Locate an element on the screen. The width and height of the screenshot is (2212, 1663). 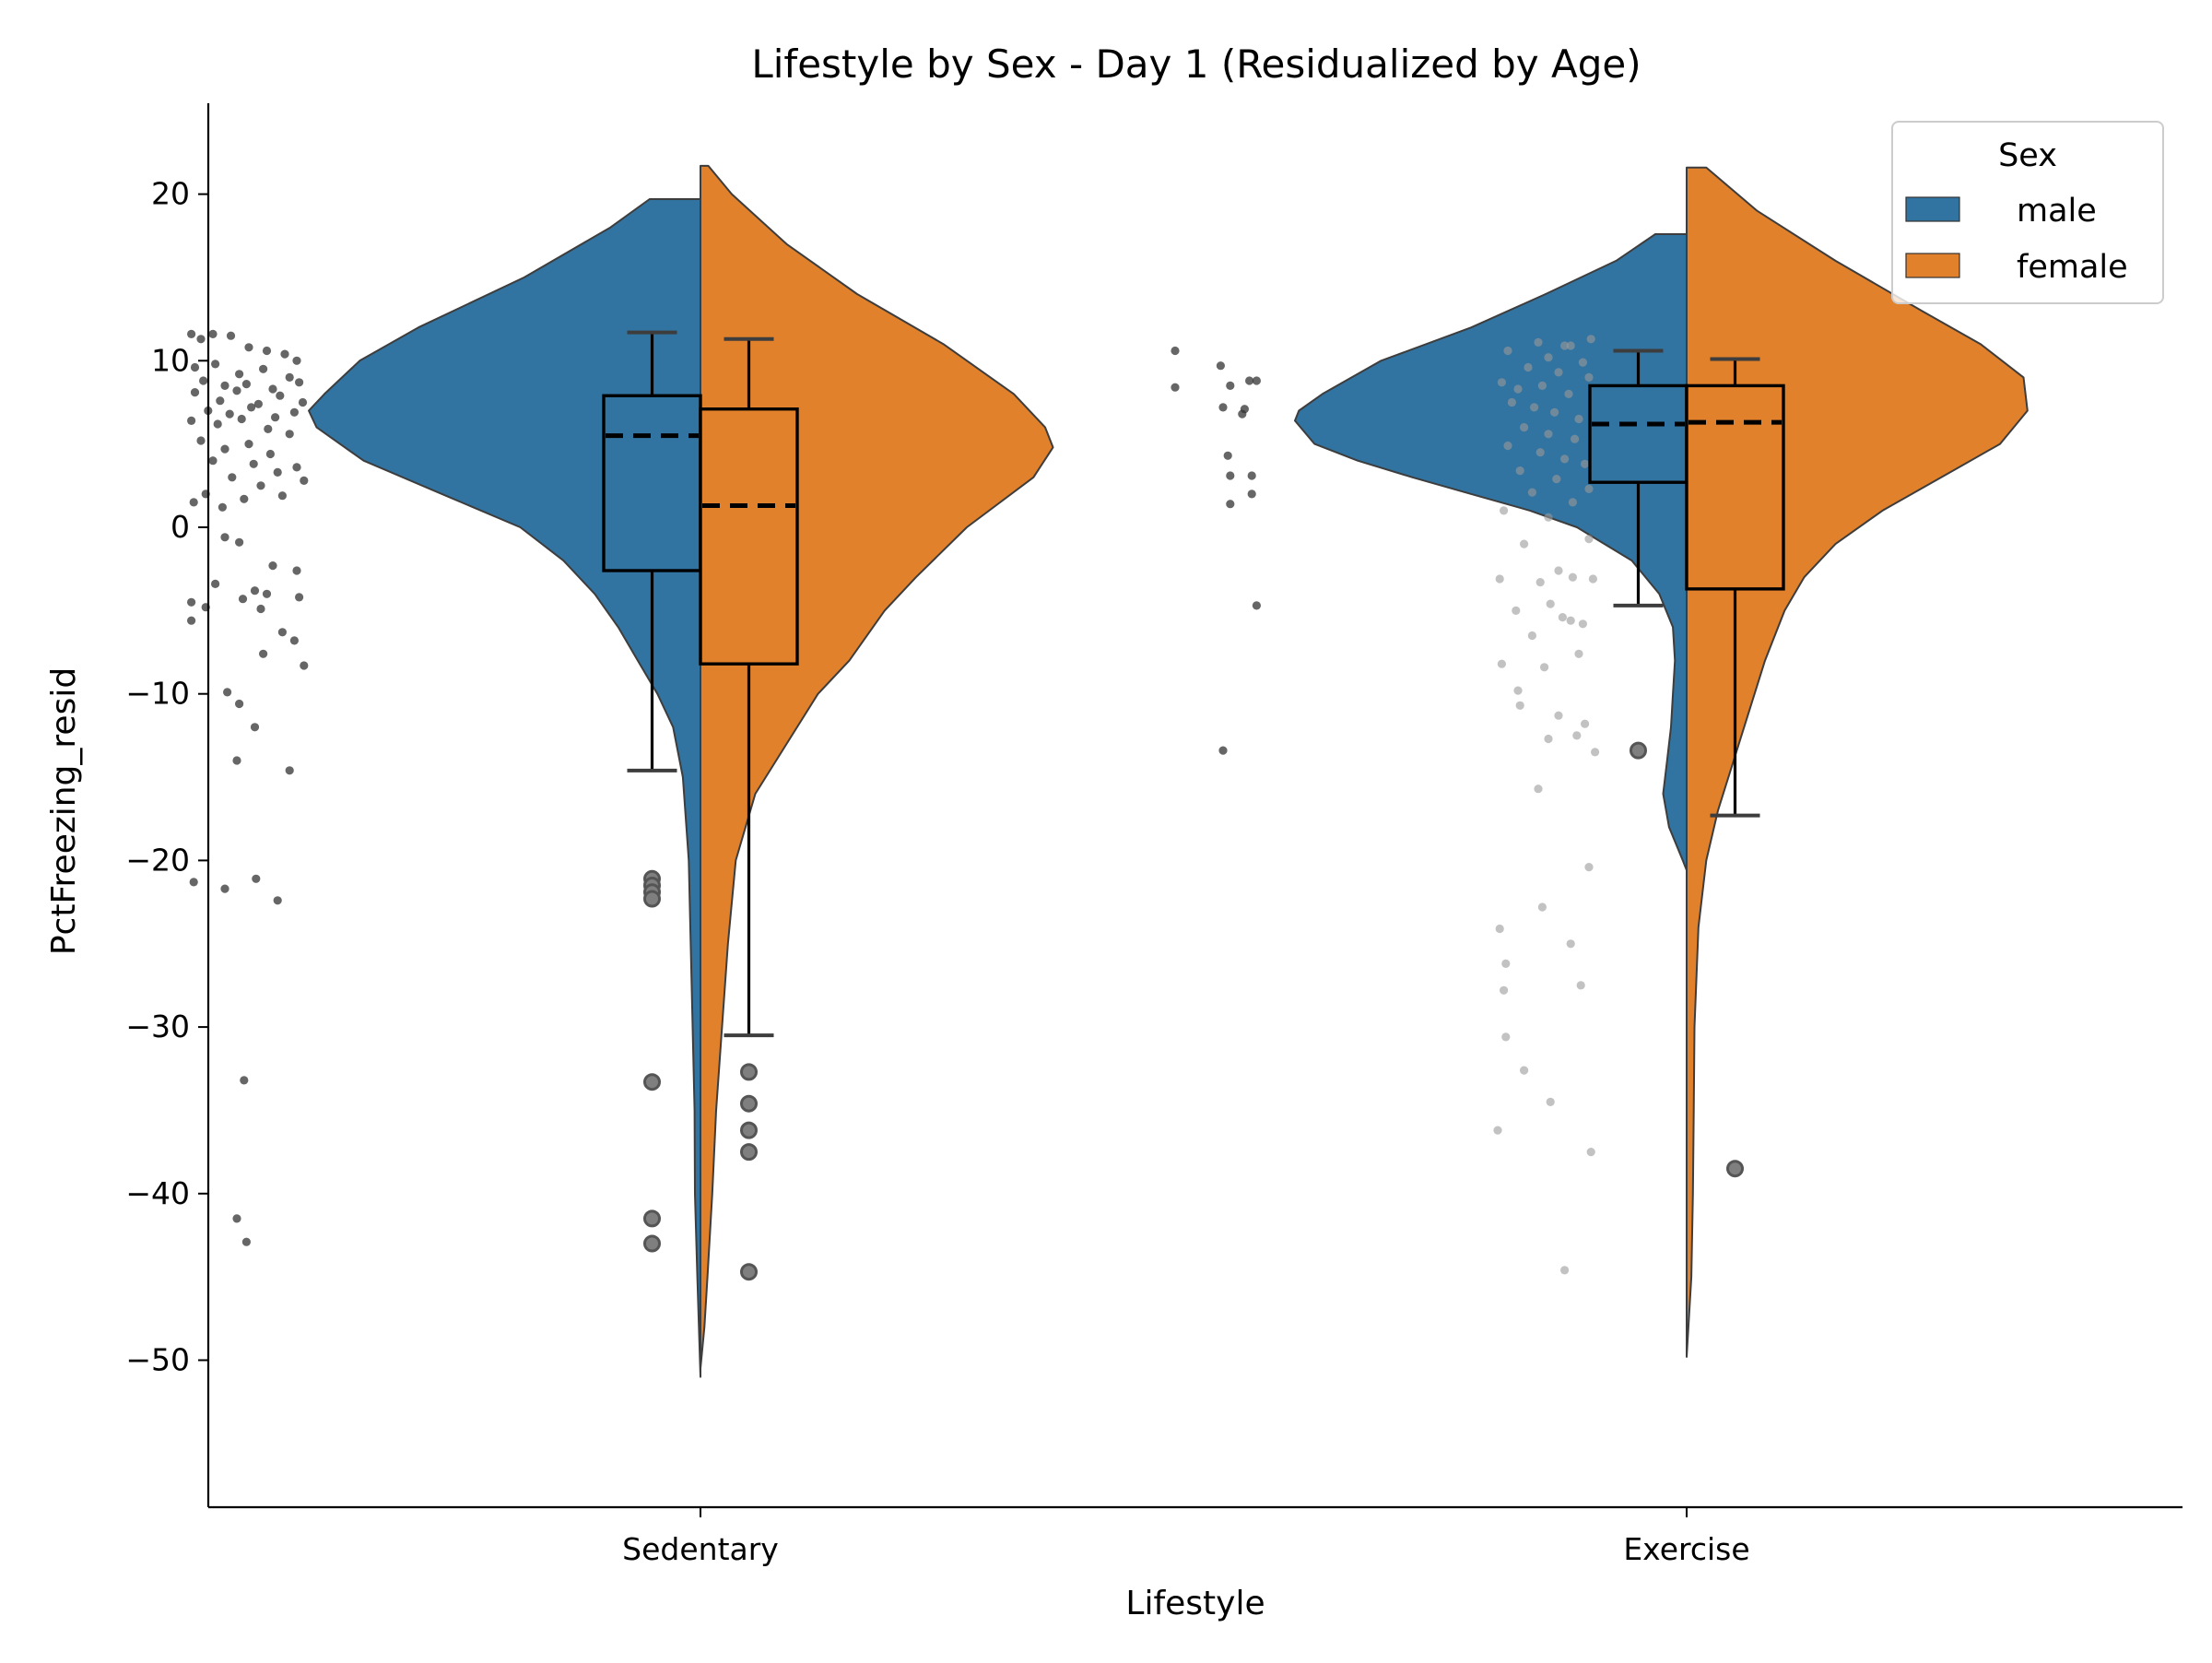
legend-entry-male: male is located at coordinates (2001, 211).